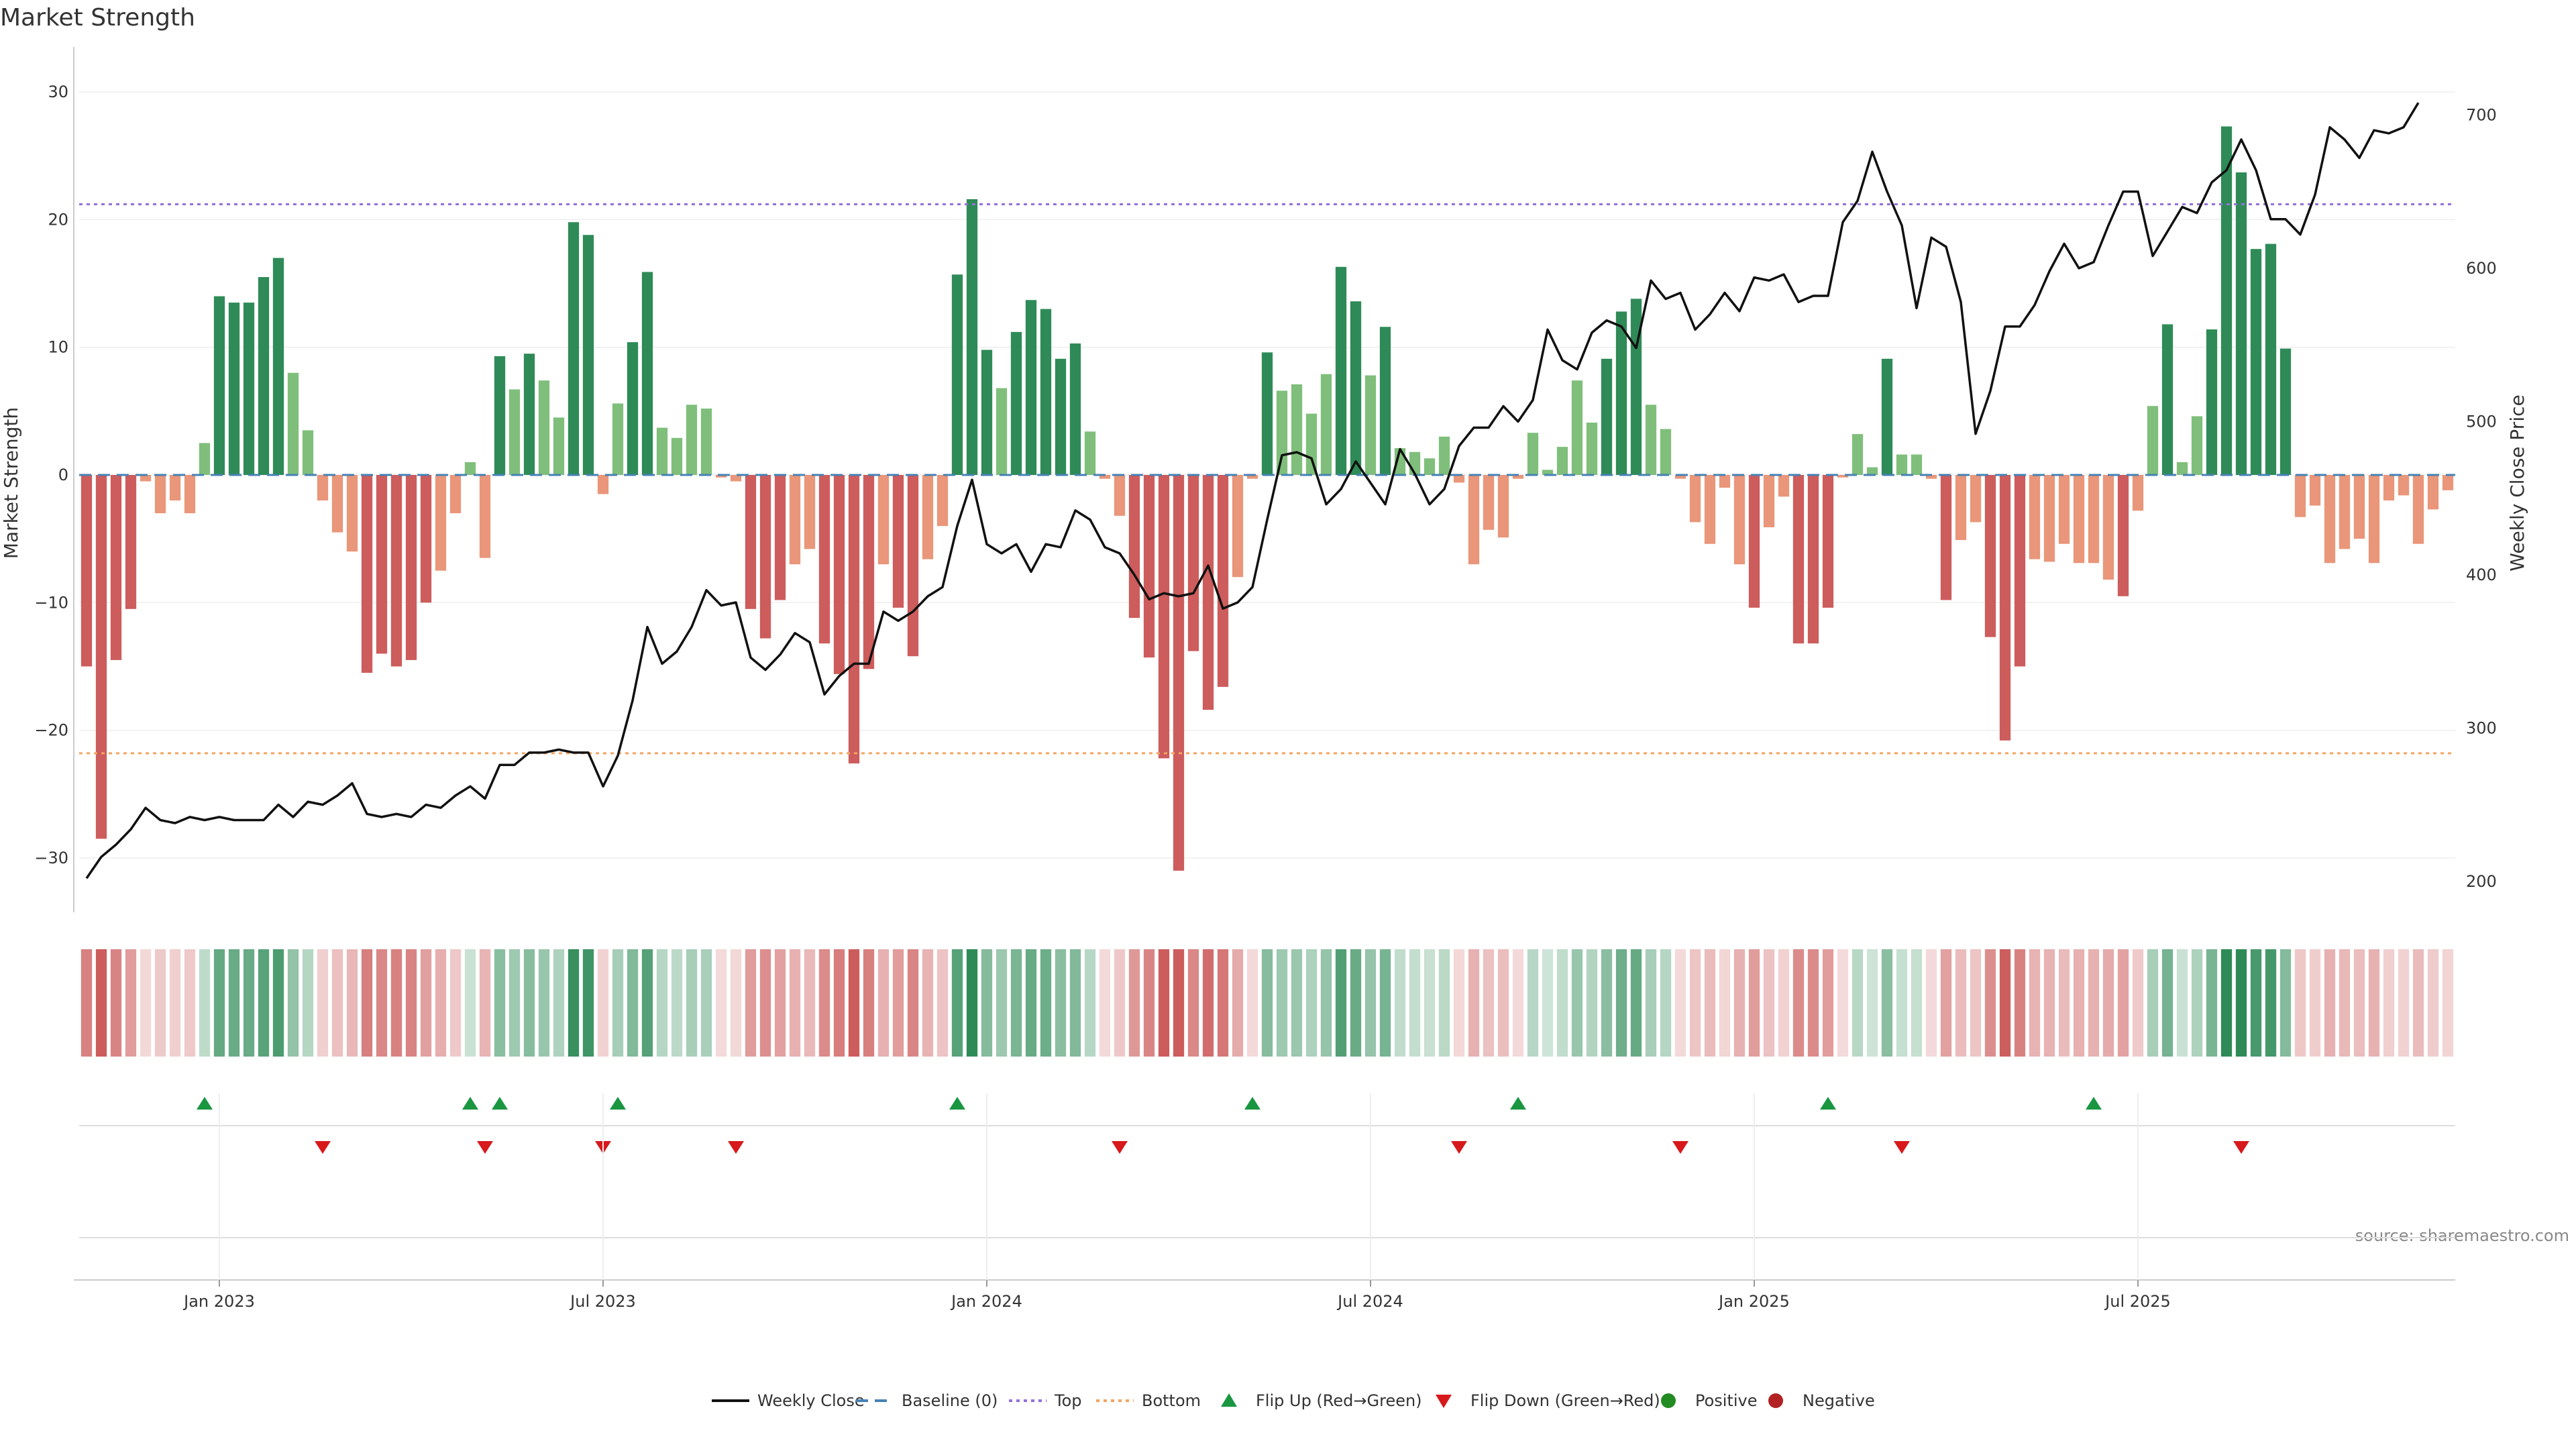 This screenshot has width=2576, height=1449. I want to click on x-tick-label: Jan 2025, so click(1753, 1301).